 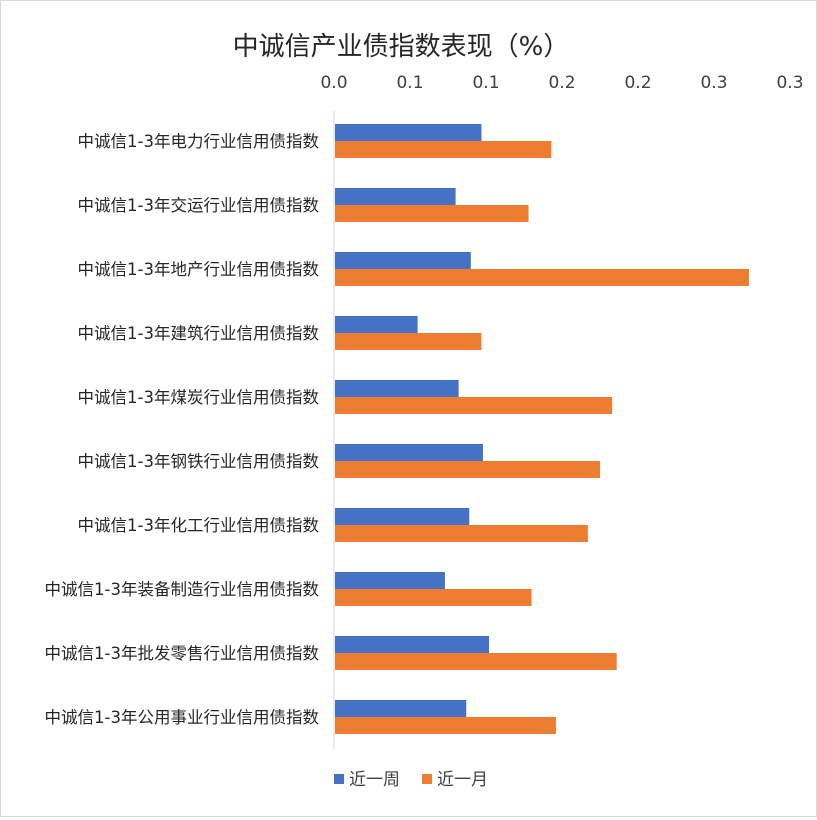 I want to click on category-label: 中诚信1-3年化工行业信用债指数, so click(x=199, y=525).